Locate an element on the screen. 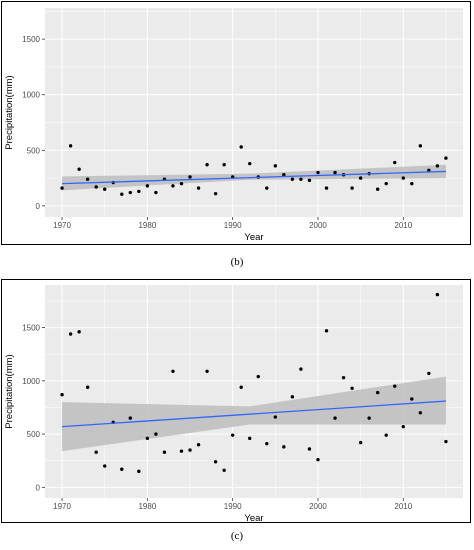 Image resolution: width=474 pixels, height=550 pixels. x-tick-label: 2000 is located at coordinates (318, 225).